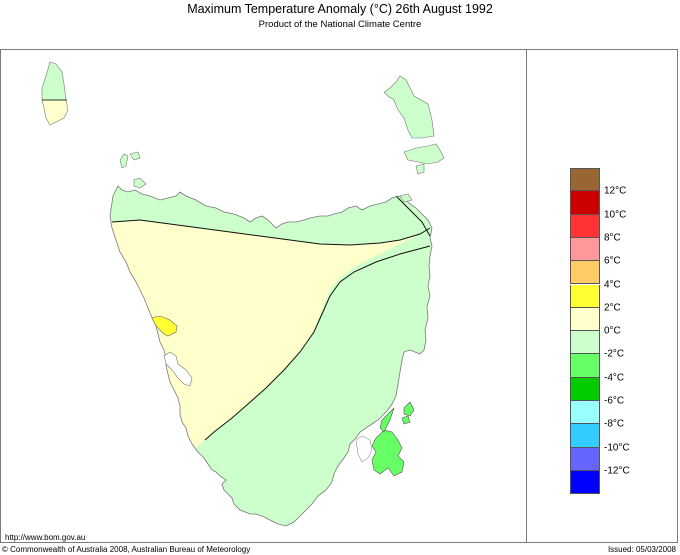 The width and height of the screenshot is (680, 555). What do you see at coordinates (585, 180) in the screenshot?
I see `legend-swatch-12-plus` at bounding box center [585, 180].